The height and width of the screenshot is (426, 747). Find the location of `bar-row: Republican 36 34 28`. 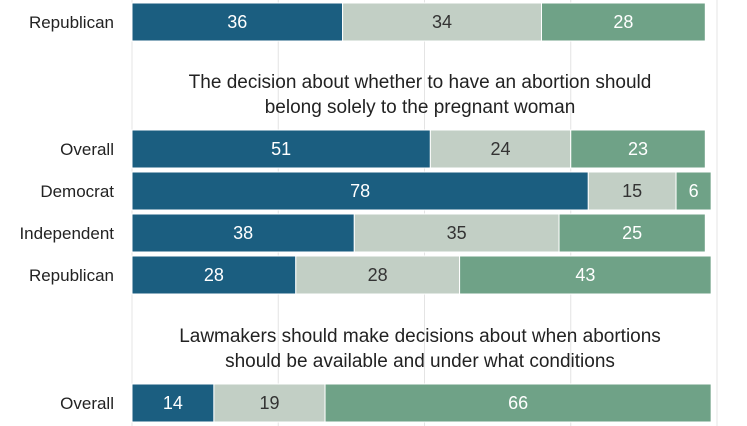

bar-row: Republican 36 34 28 is located at coordinates (367, 22).